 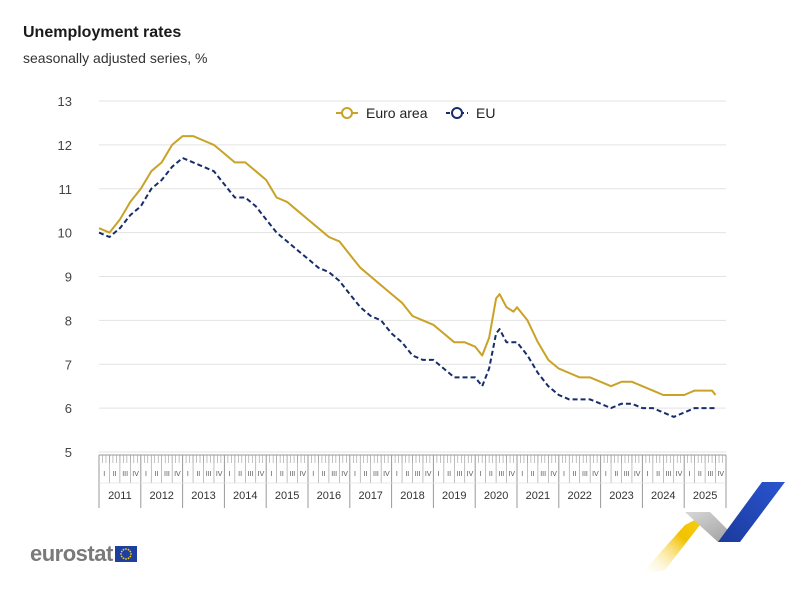 I want to click on year-label-2011: 2011, so click(x=120, y=496).